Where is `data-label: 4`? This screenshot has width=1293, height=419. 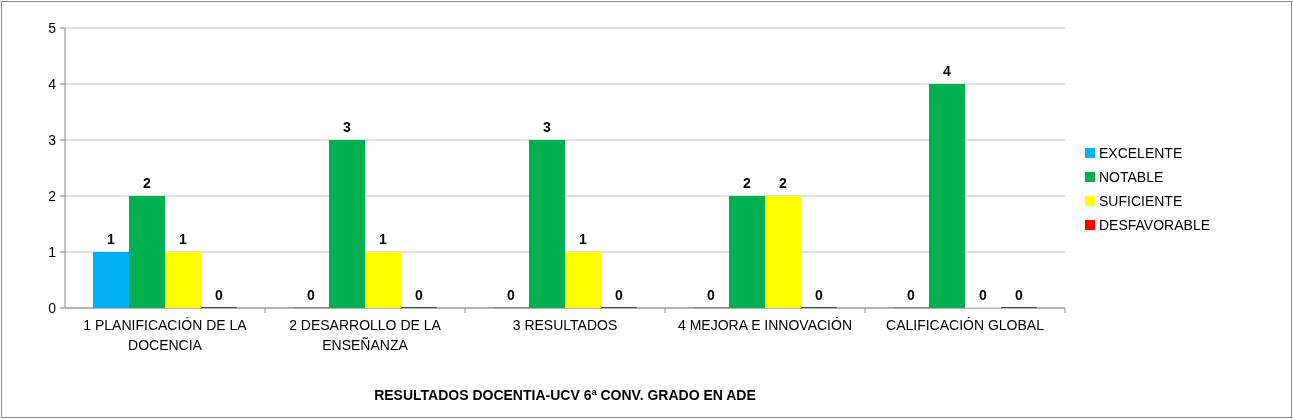
data-label: 4 is located at coordinates (947, 71).